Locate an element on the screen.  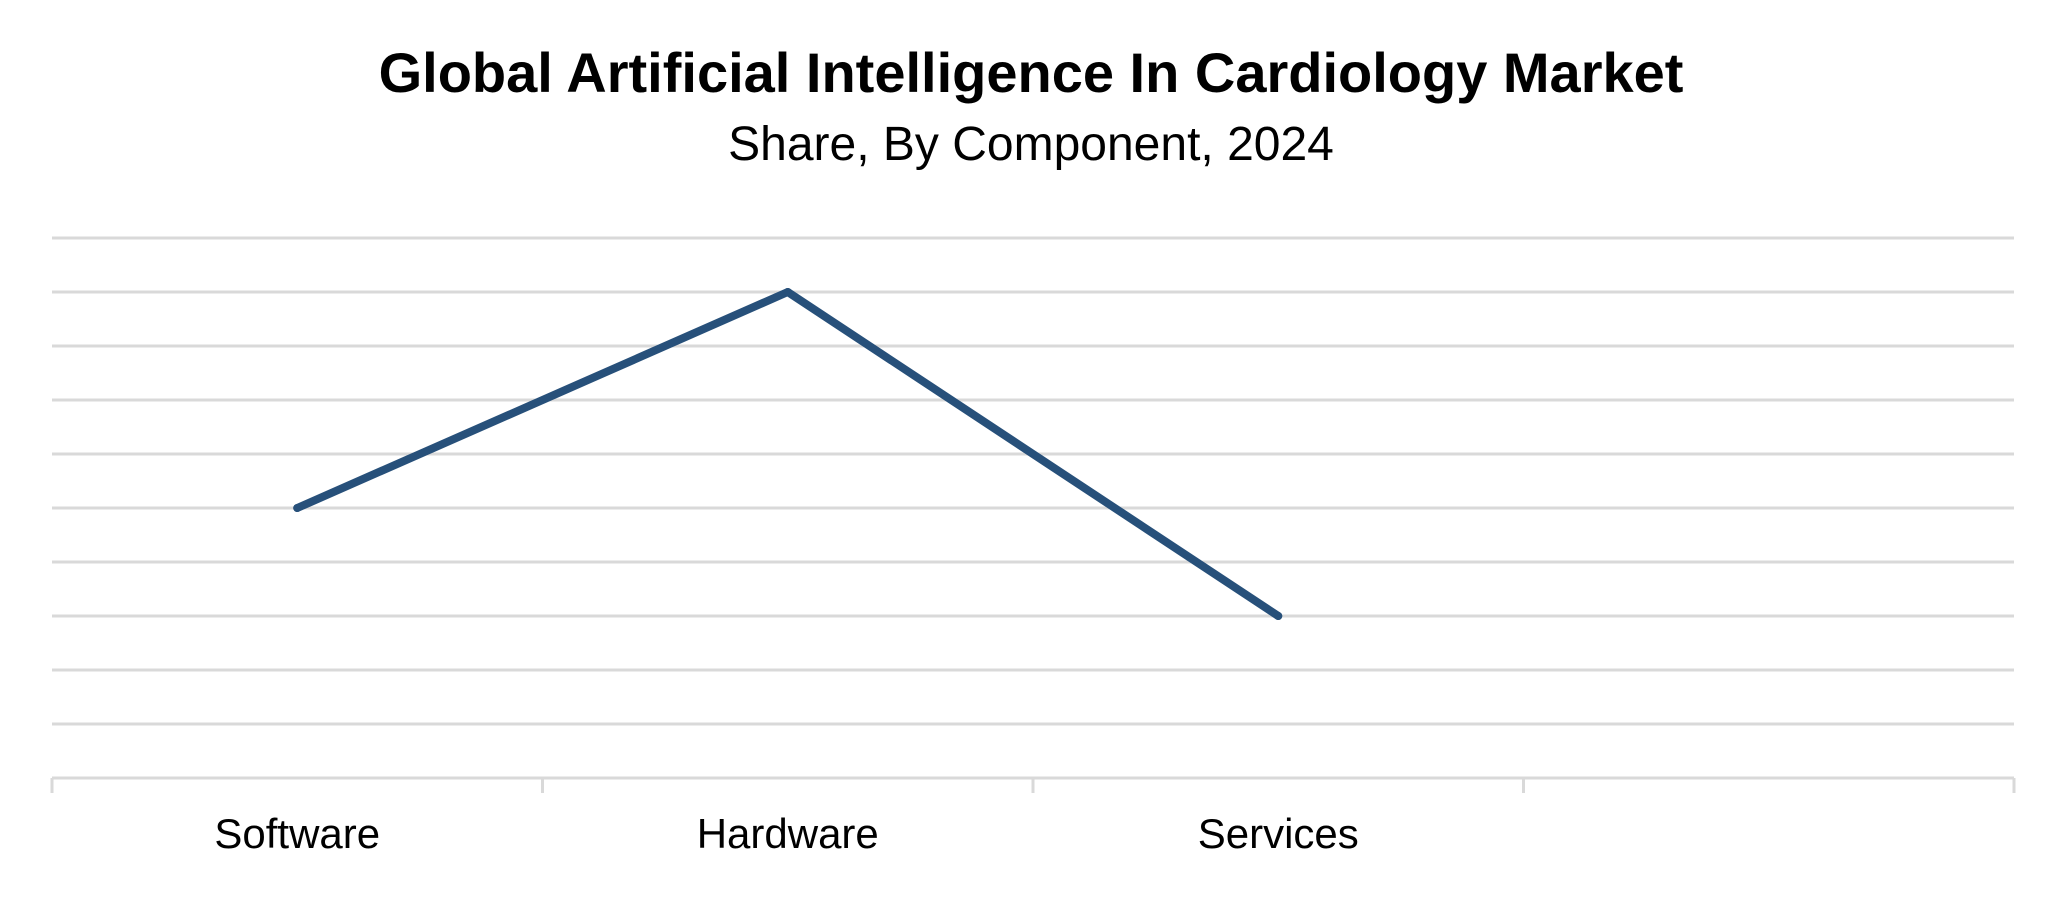
x-tick-label: Software is located at coordinates (297, 833).